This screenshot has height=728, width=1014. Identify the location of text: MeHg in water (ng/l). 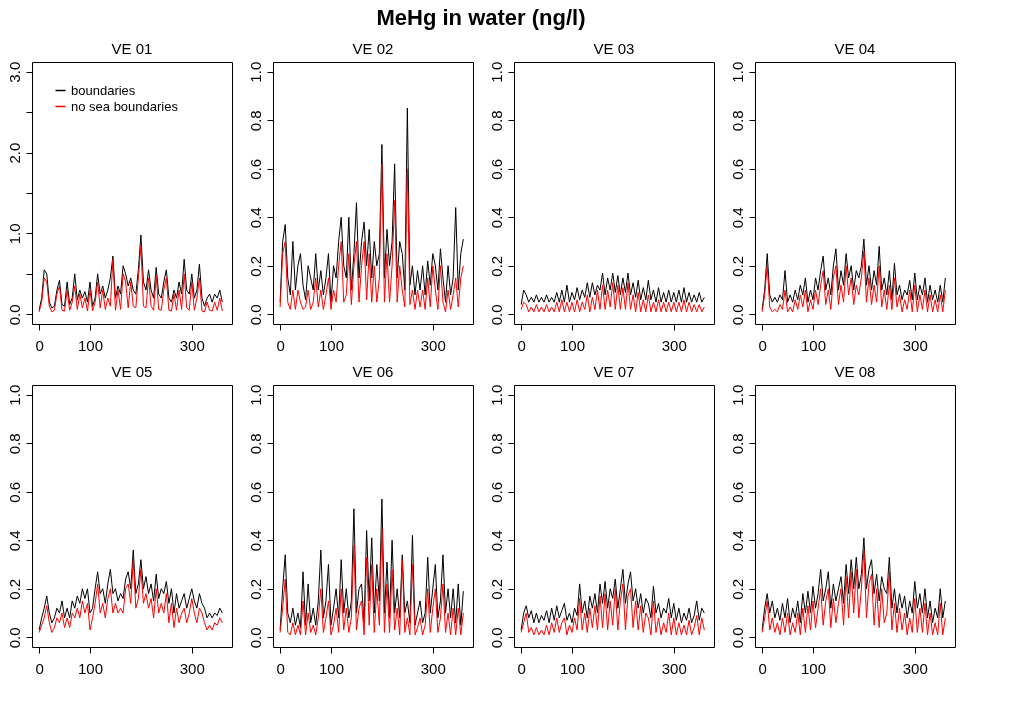
(481, 17).